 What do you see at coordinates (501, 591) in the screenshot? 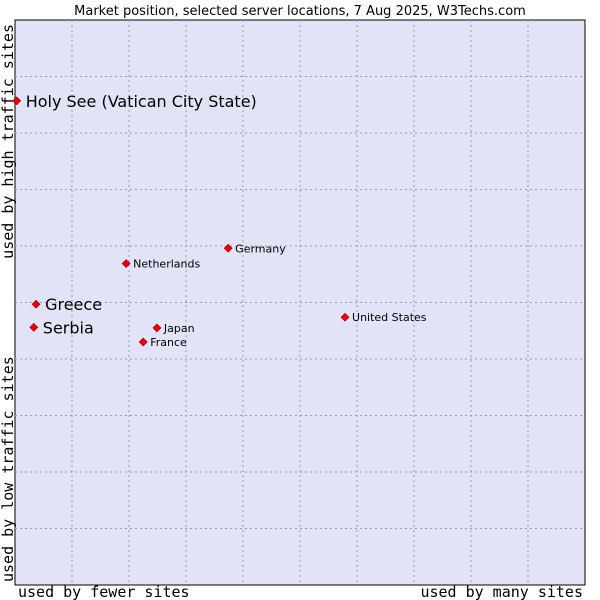
I see `x-axis-right-label: used by many sites` at bounding box center [501, 591].